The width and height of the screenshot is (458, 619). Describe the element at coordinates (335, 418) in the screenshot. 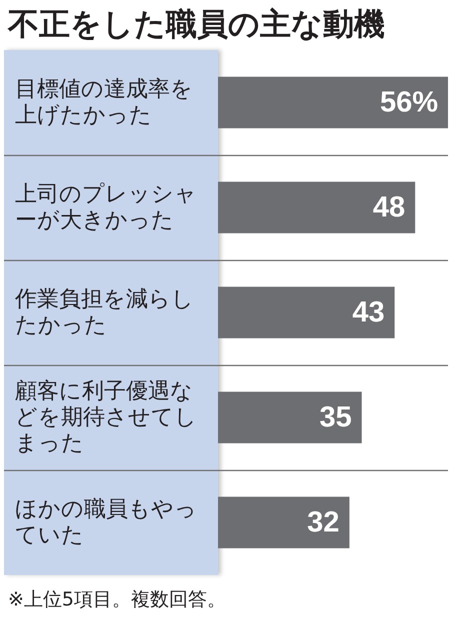

I see `data-label: 35` at that location.